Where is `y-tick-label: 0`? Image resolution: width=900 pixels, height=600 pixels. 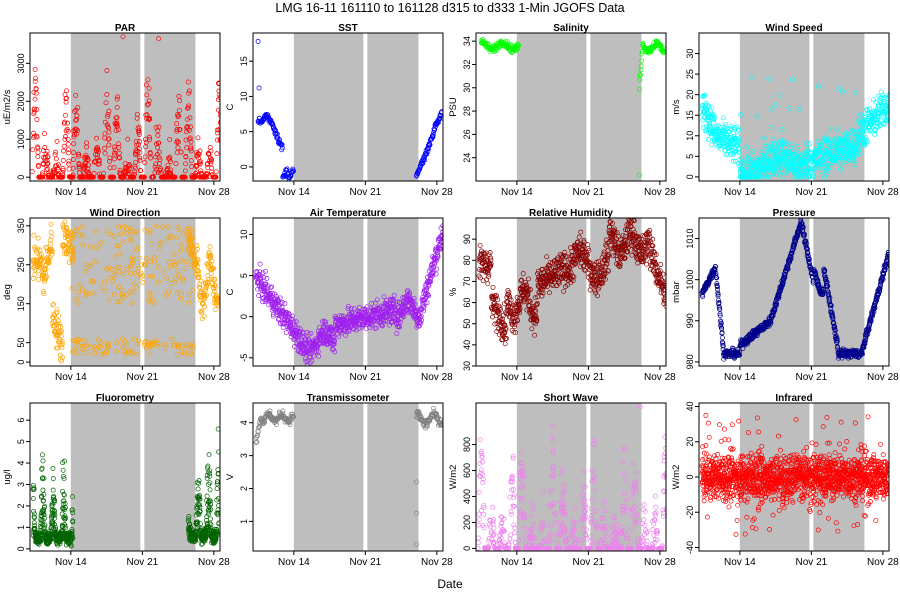
y-tick-label: 0 is located at coordinates (244, 166).